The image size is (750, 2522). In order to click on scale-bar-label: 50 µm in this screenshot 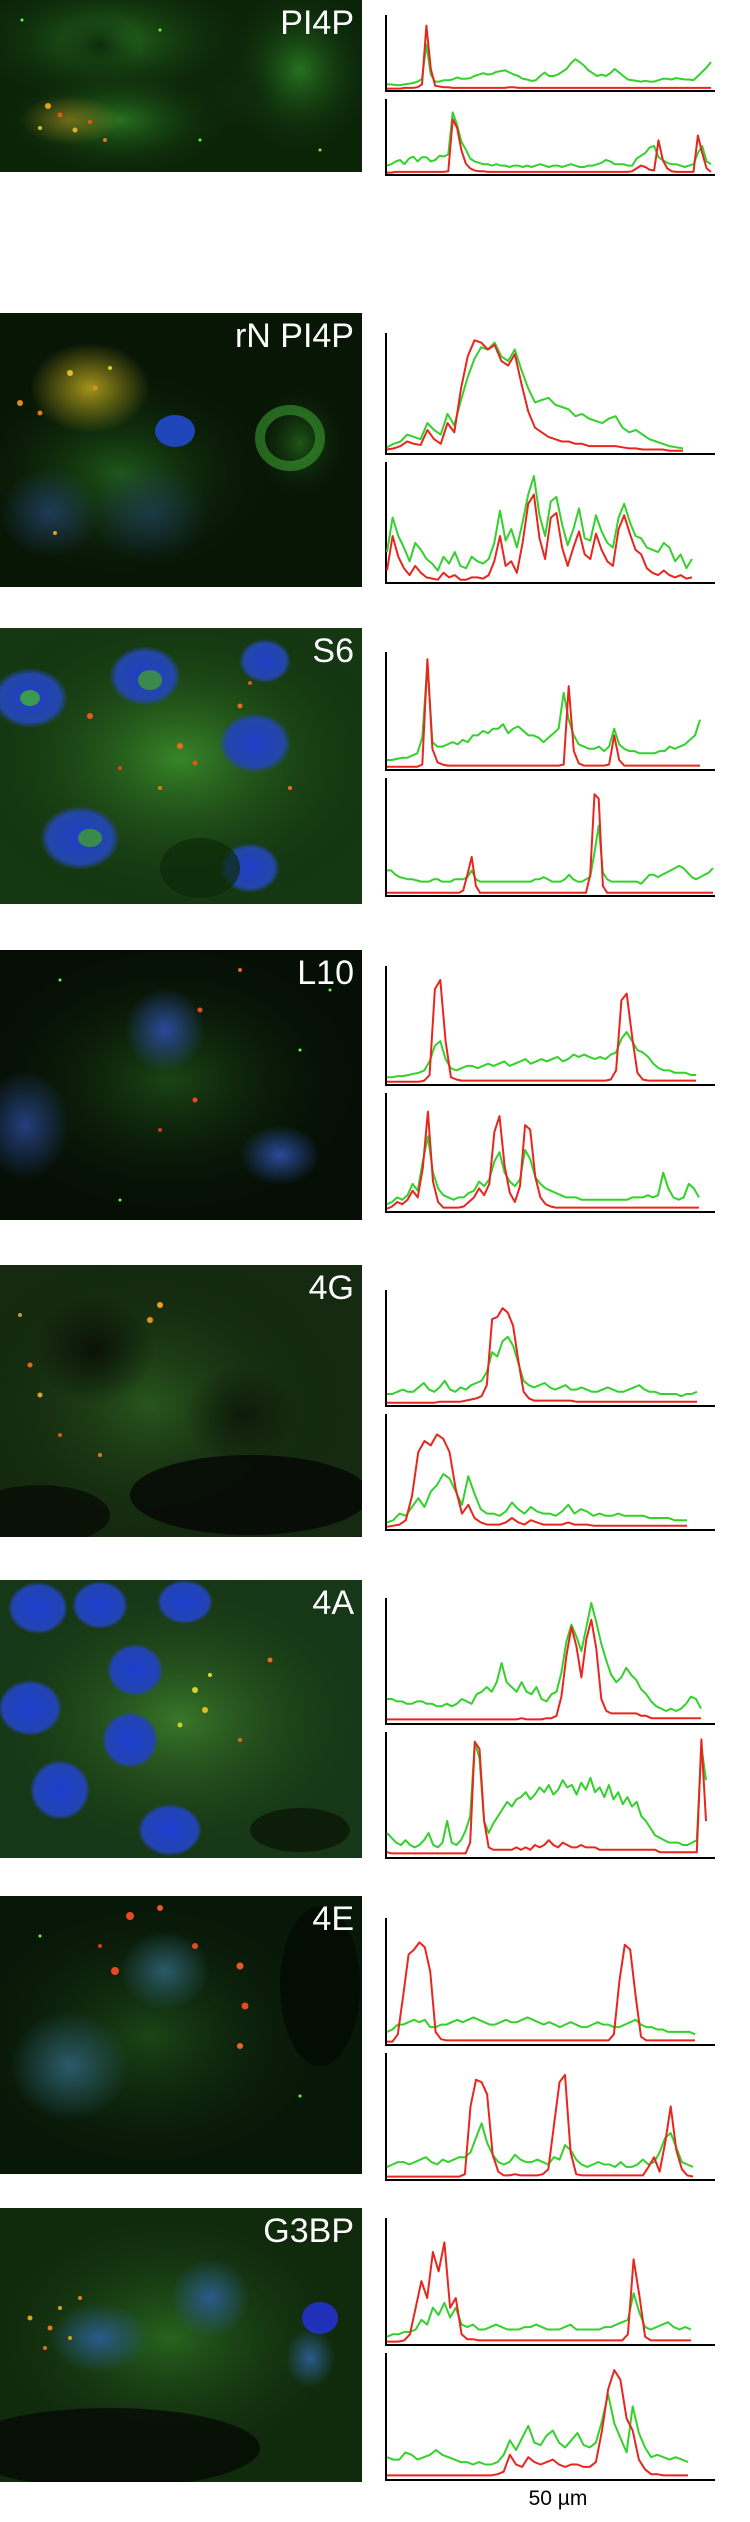, I will do `click(558, 2498)`.